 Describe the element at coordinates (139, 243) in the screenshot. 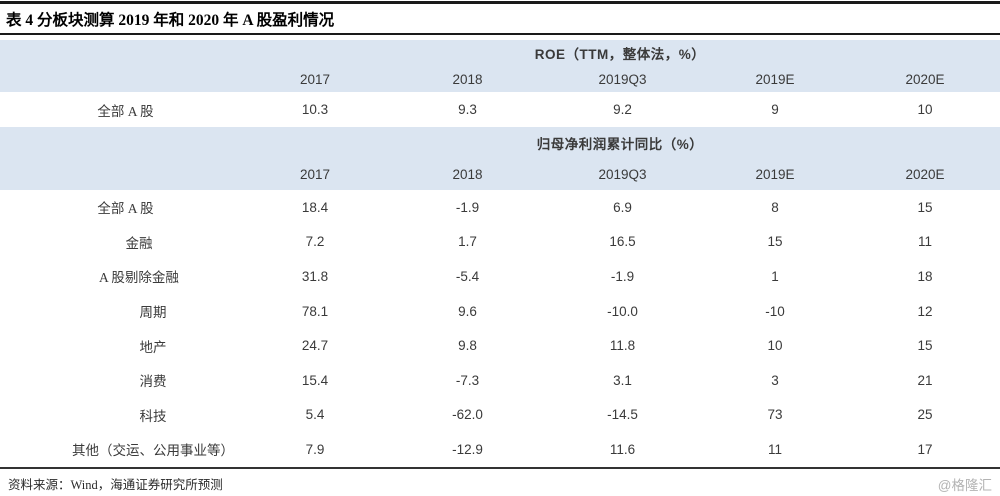

I see `row-label: 金融` at that location.